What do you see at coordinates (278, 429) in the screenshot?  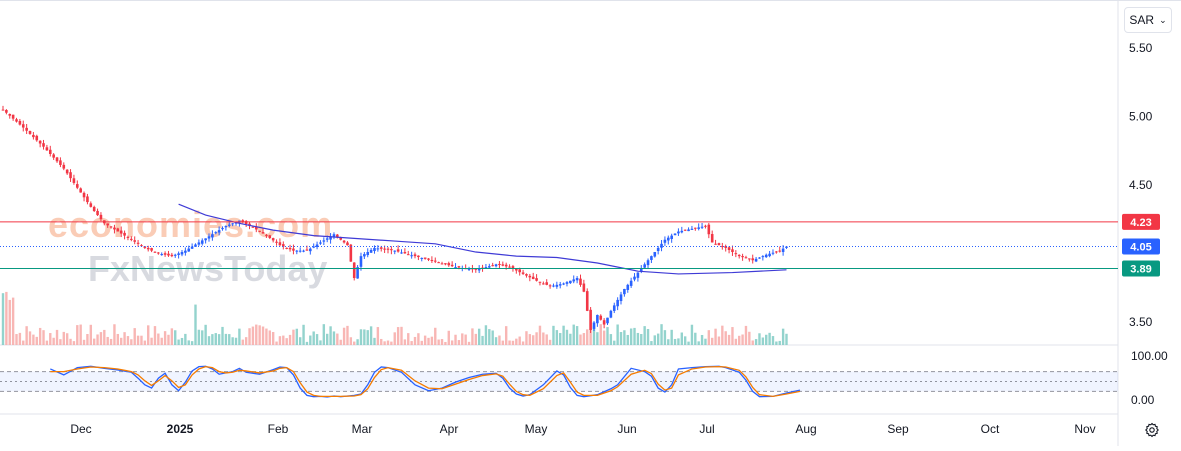 I see `time-tick-label: Feb` at bounding box center [278, 429].